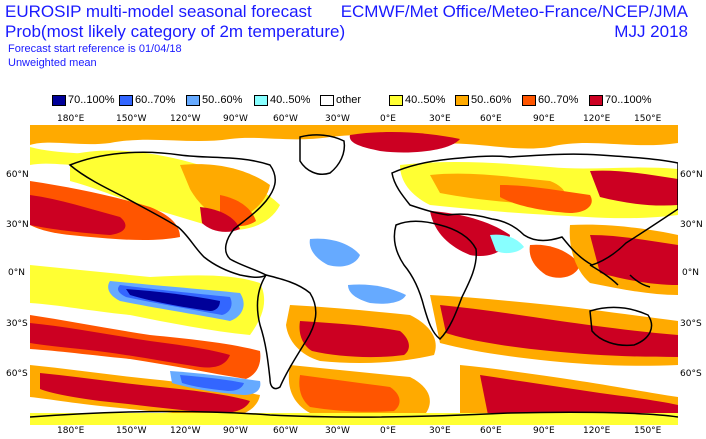  Describe the element at coordinates (17, 324) in the screenshot. I see `lat-tick-left: 30°S` at that location.